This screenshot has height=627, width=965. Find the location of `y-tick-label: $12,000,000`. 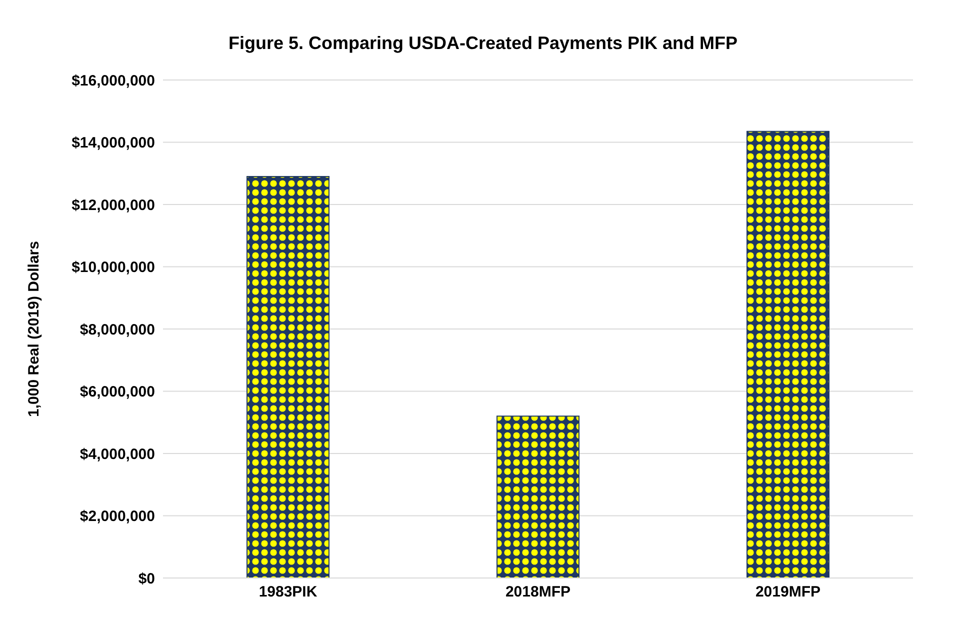

y-tick-label: $12,000,000 is located at coordinates (113, 205).